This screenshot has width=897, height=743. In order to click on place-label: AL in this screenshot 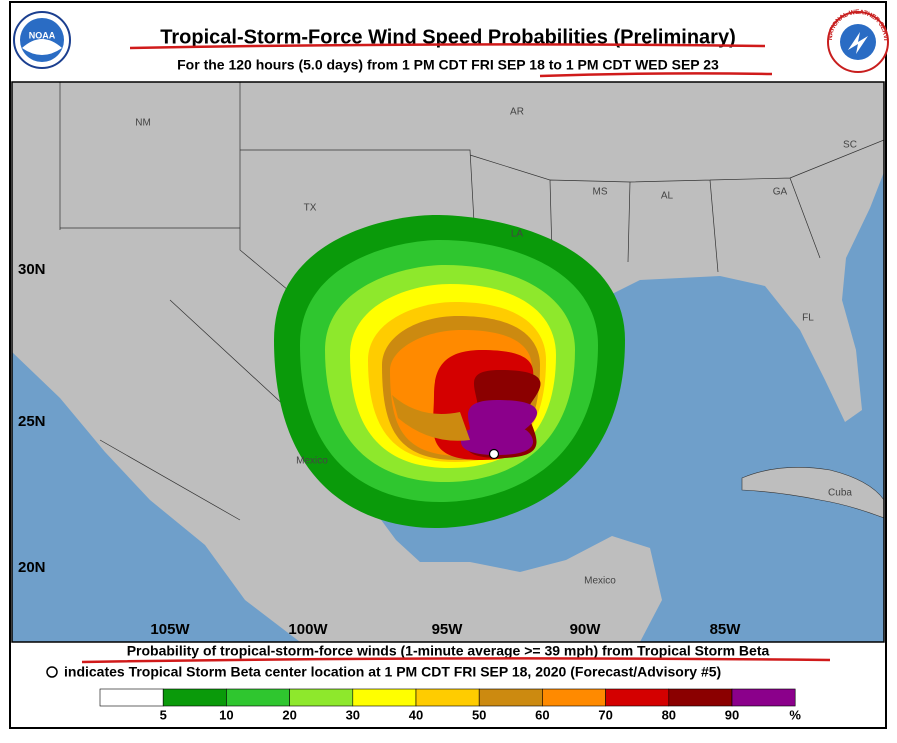, I will do `click(667, 196)`.